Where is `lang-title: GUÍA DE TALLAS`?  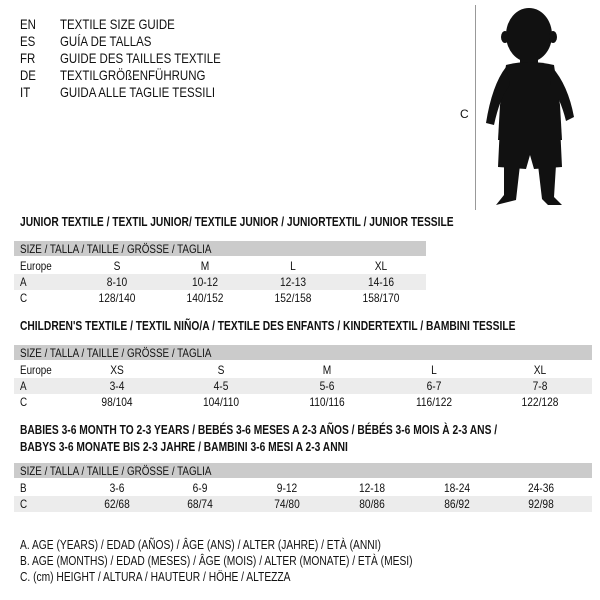
lang-title: GUÍA DE TALLAS is located at coordinates (106, 41).